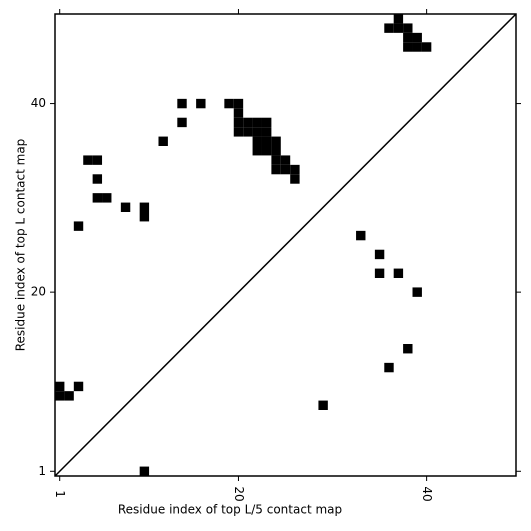 Image resolution: width=531 pixels, height=531 pixels. I want to click on y-tick-label: 40, so click(38, 103).